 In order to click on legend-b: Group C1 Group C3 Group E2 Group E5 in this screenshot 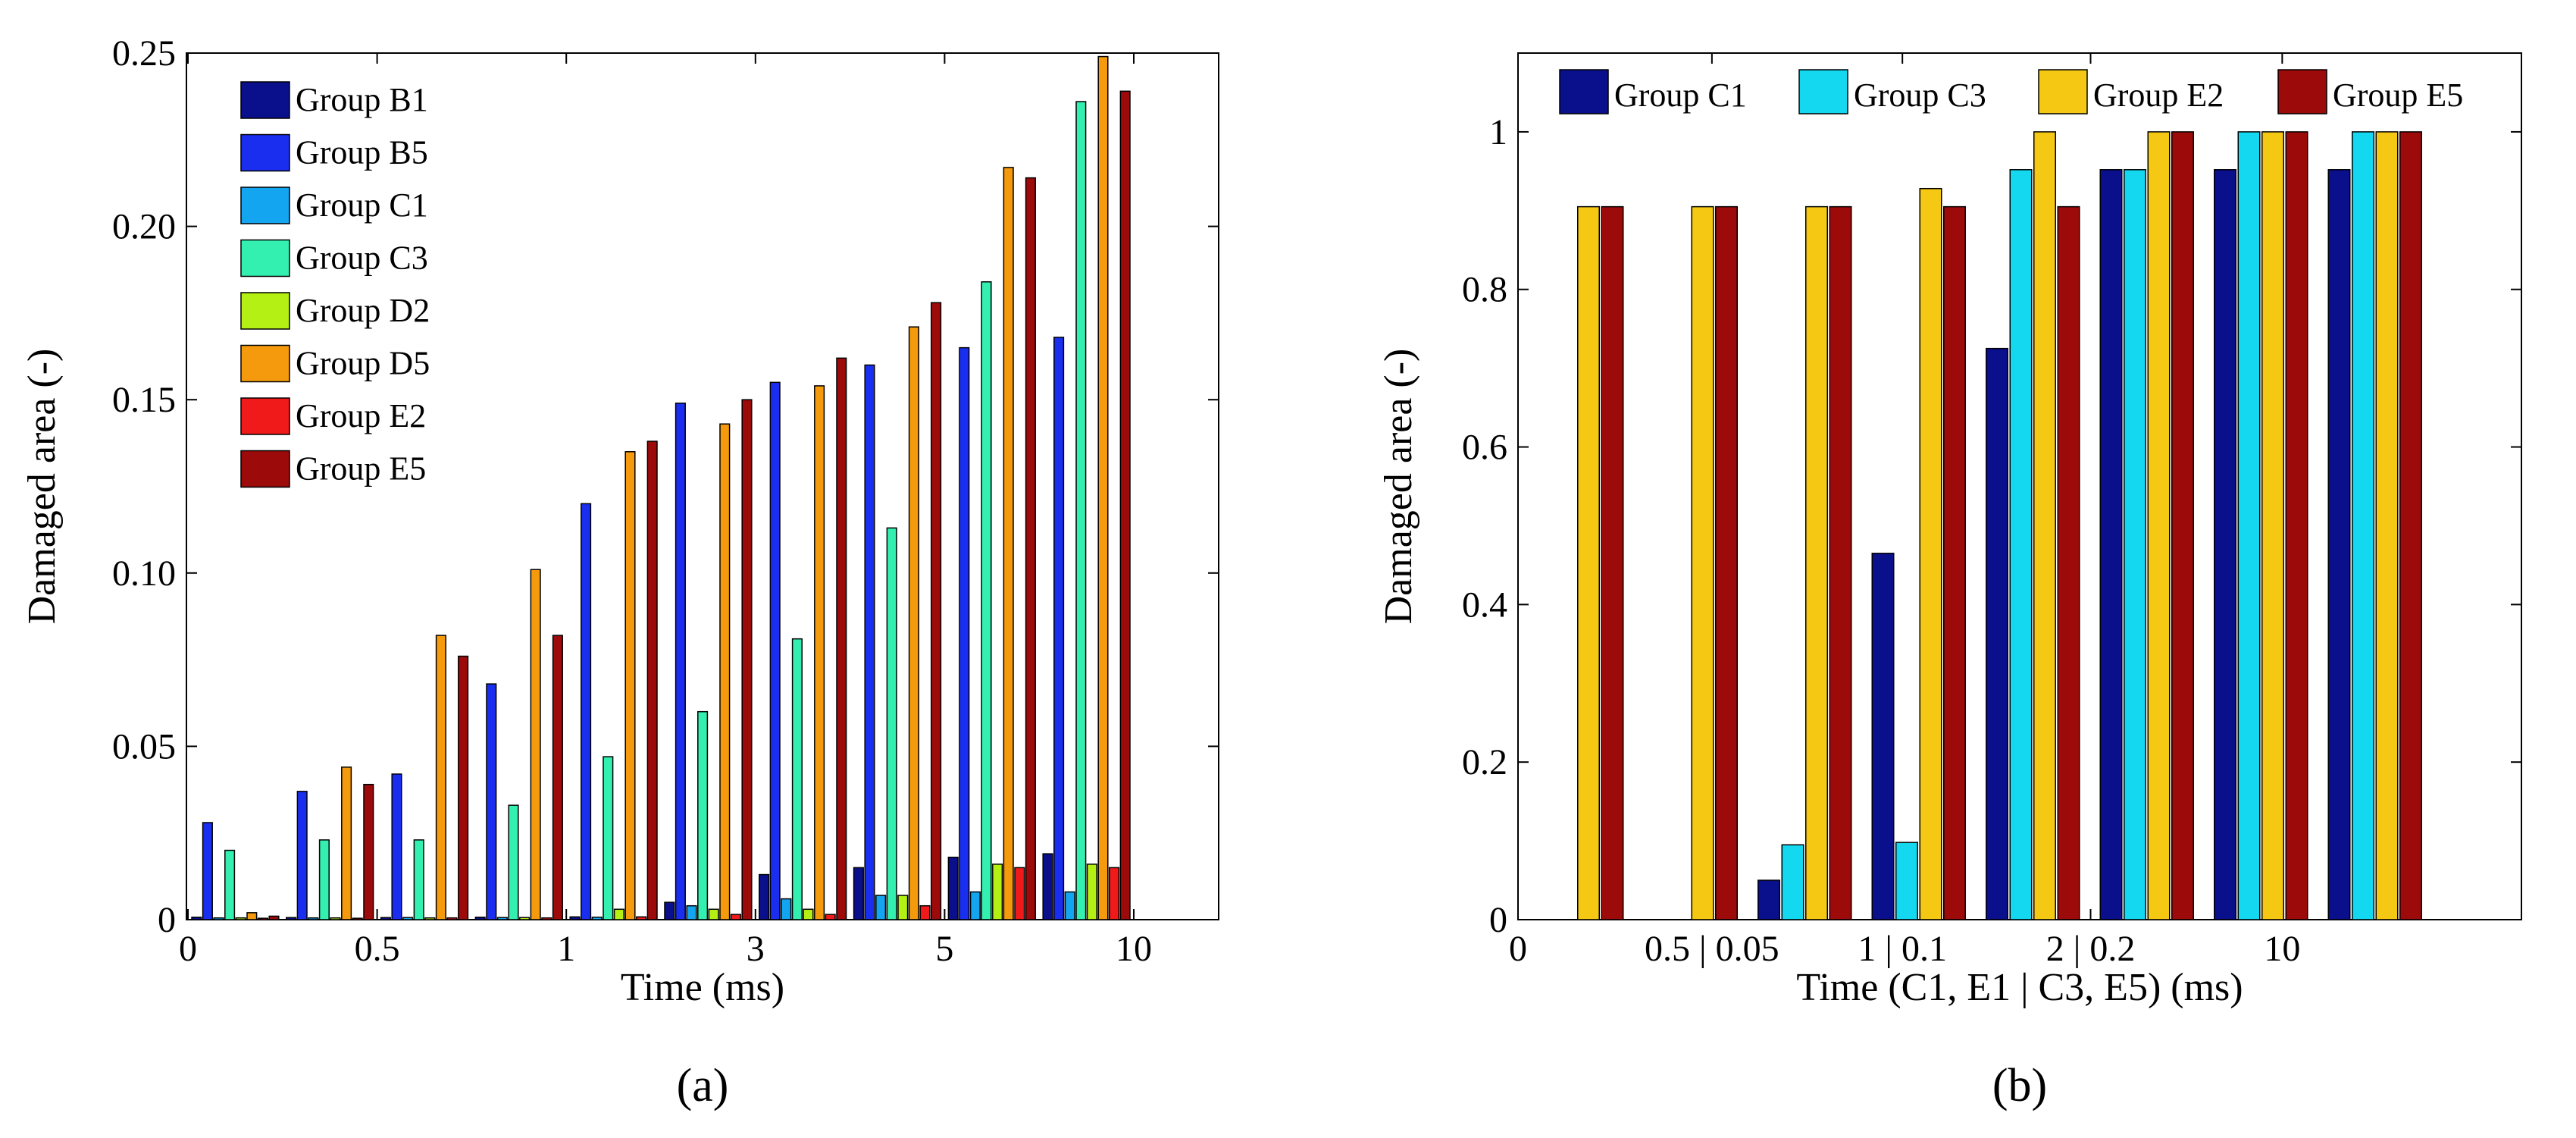, I will do `click(2011, 91)`.